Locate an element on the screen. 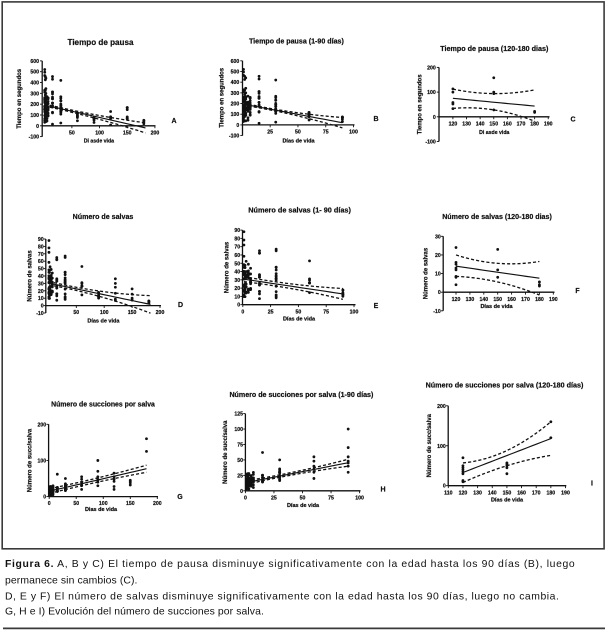  svg-text: H is located at coordinates (382, 490).